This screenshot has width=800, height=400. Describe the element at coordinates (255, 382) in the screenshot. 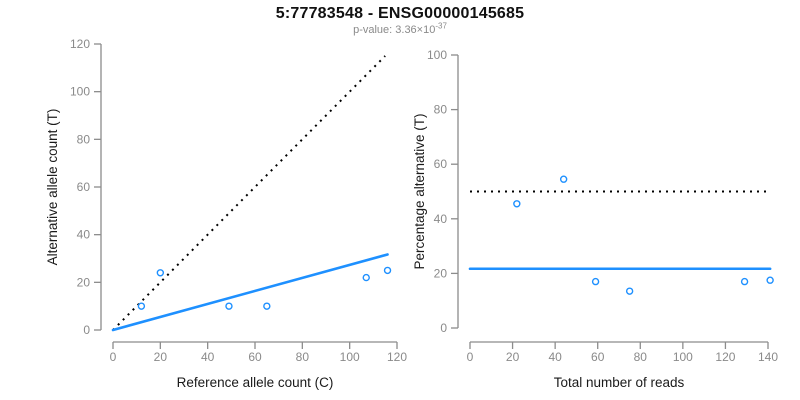

I see `x-axis-title: Reference allele count (C)` at that location.